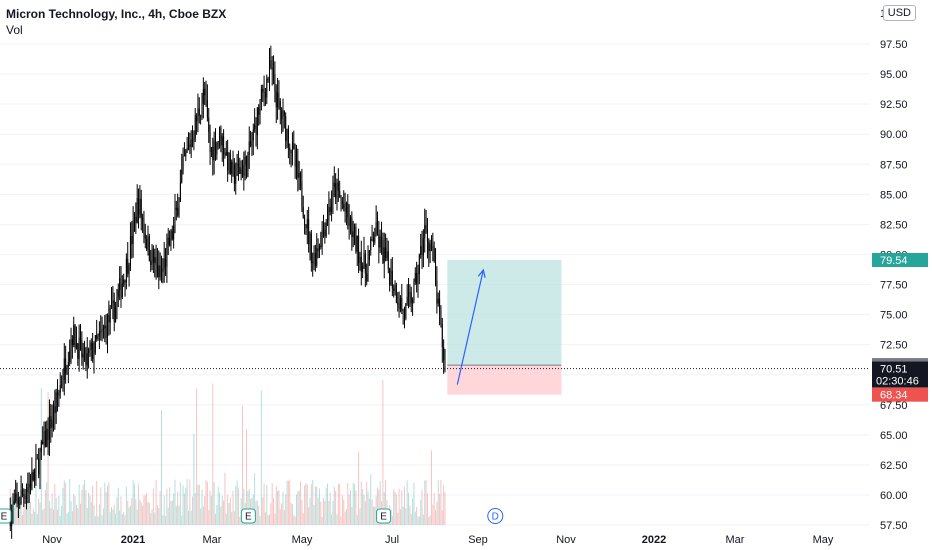 Image resolution: width=932 pixels, height=550 pixels. What do you see at coordinates (900, 394) in the screenshot?
I see `stop-price-badge-bg` at bounding box center [900, 394].